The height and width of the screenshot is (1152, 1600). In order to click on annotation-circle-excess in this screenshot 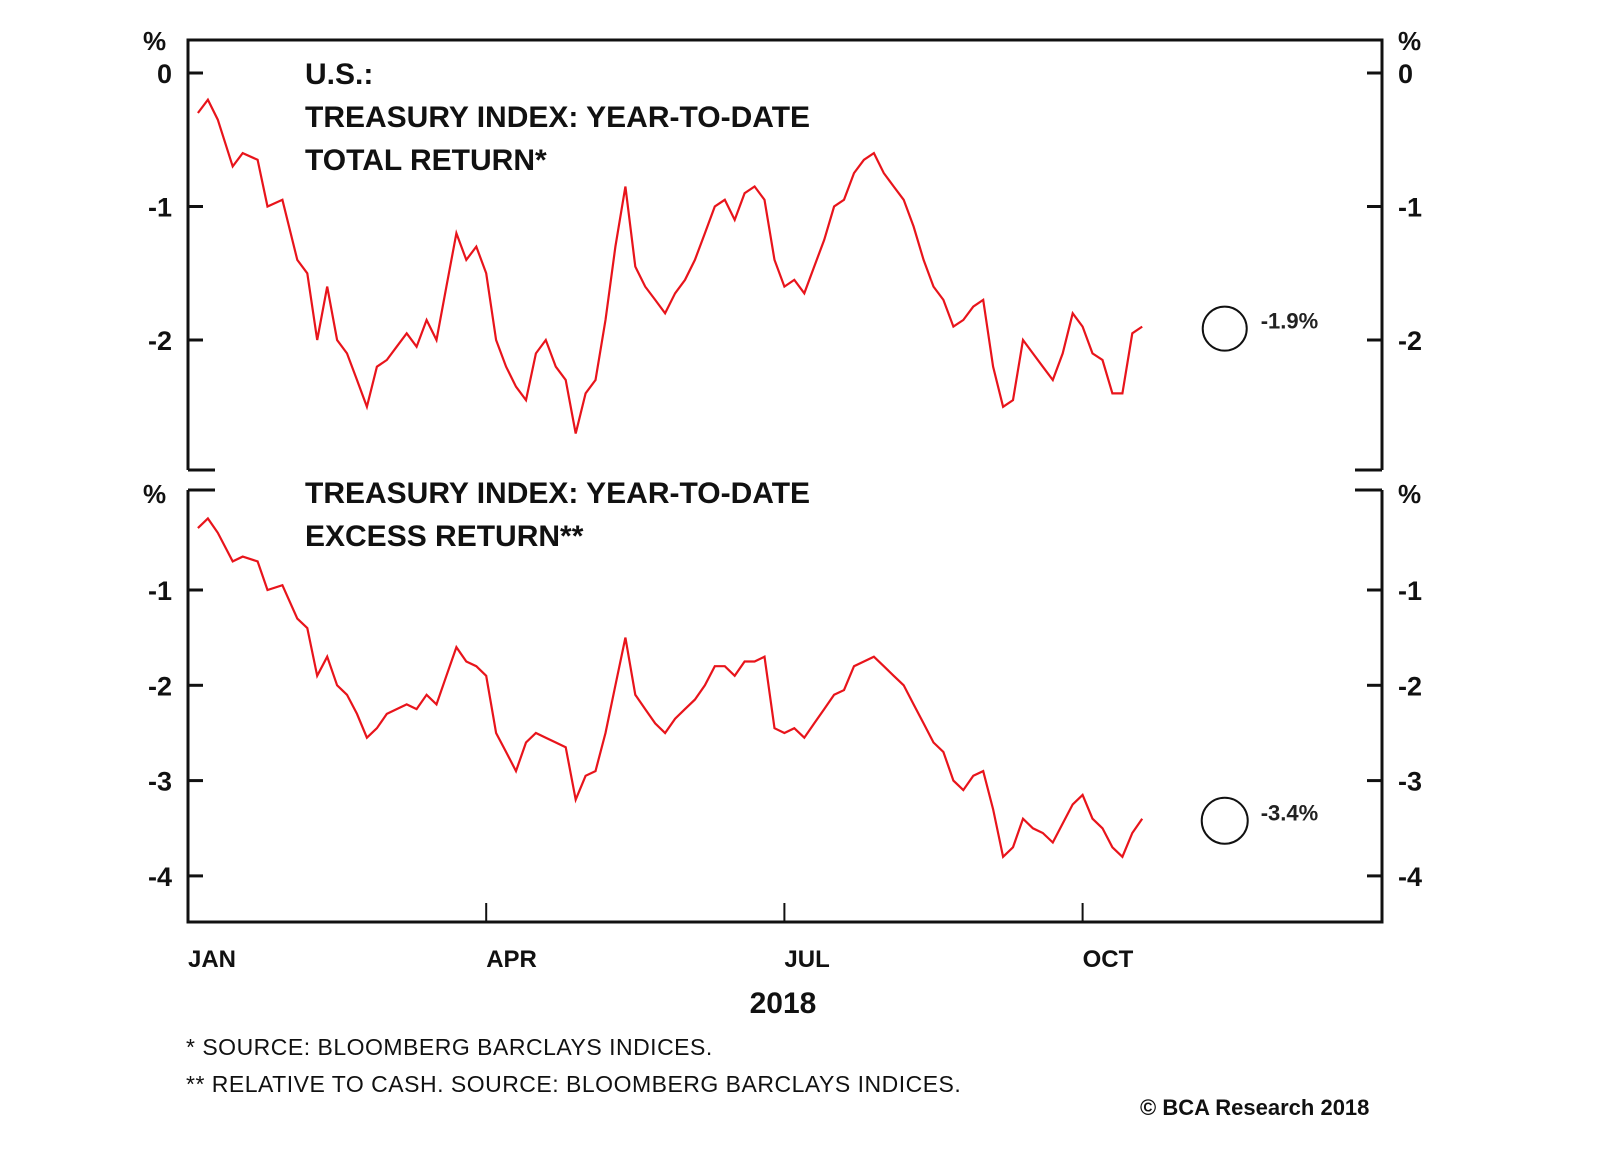, I will do `click(1224, 820)`.